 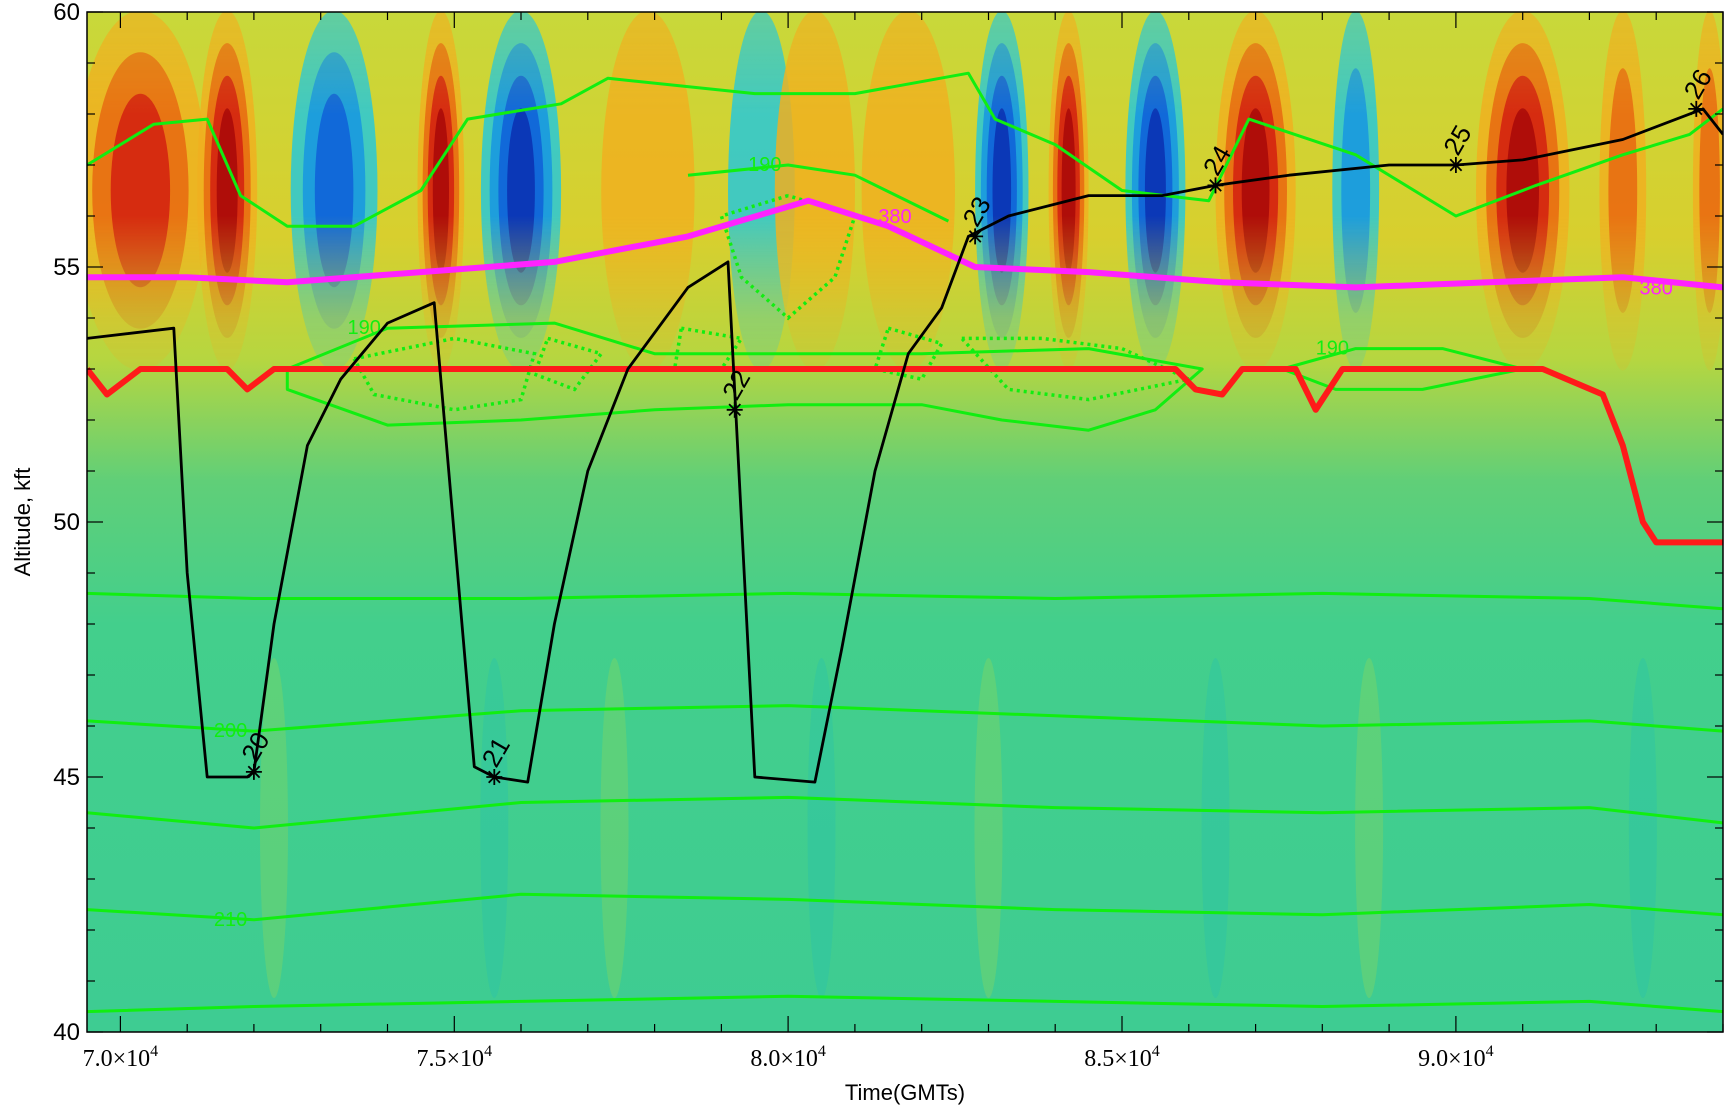 What do you see at coordinates (66, 1032) in the screenshot?
I see `y-tick-label: 40` at bounding box center [66, 1032].